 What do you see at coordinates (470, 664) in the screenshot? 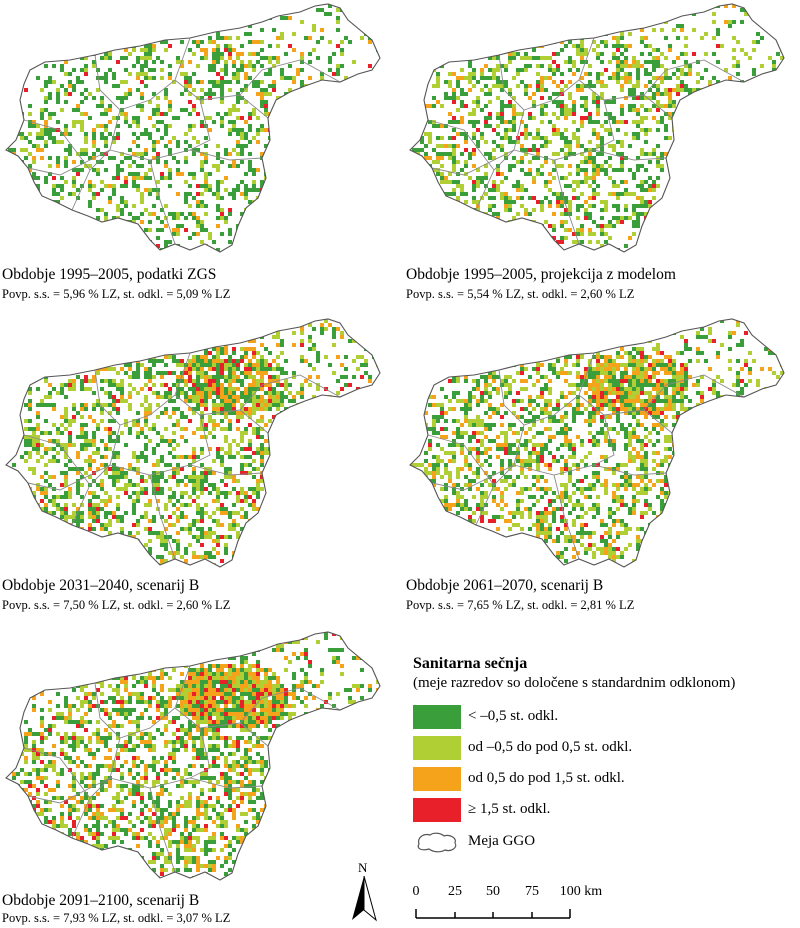
I see `legend-title: Sanitarna sečnja` at bounding box center [470, 664].